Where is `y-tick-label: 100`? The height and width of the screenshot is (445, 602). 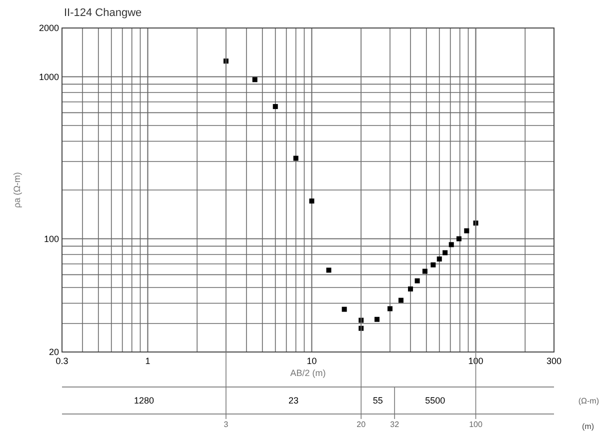 y-tick-label: 100 is located at coordinates (51, 239).